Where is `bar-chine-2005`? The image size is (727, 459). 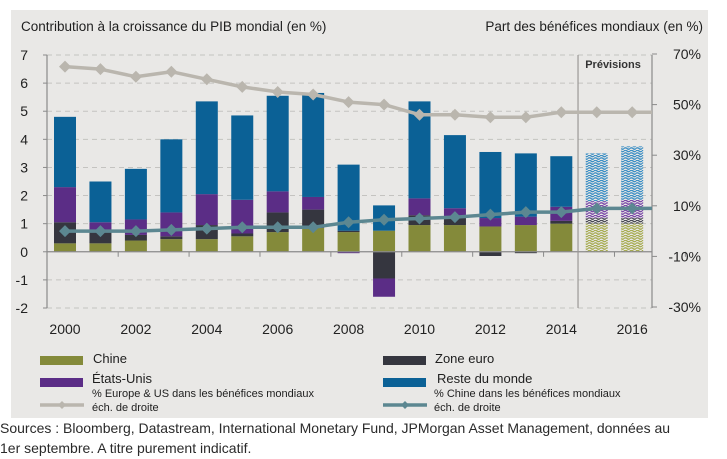 bar-chine-2005 is located at coordinates (242, 244).